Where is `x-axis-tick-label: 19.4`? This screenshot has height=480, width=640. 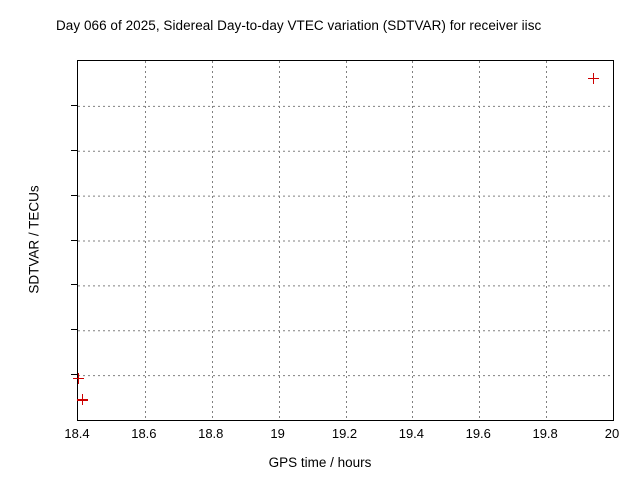 x-axis-tick-label: 19.4 is located at coordinates (411, 433).